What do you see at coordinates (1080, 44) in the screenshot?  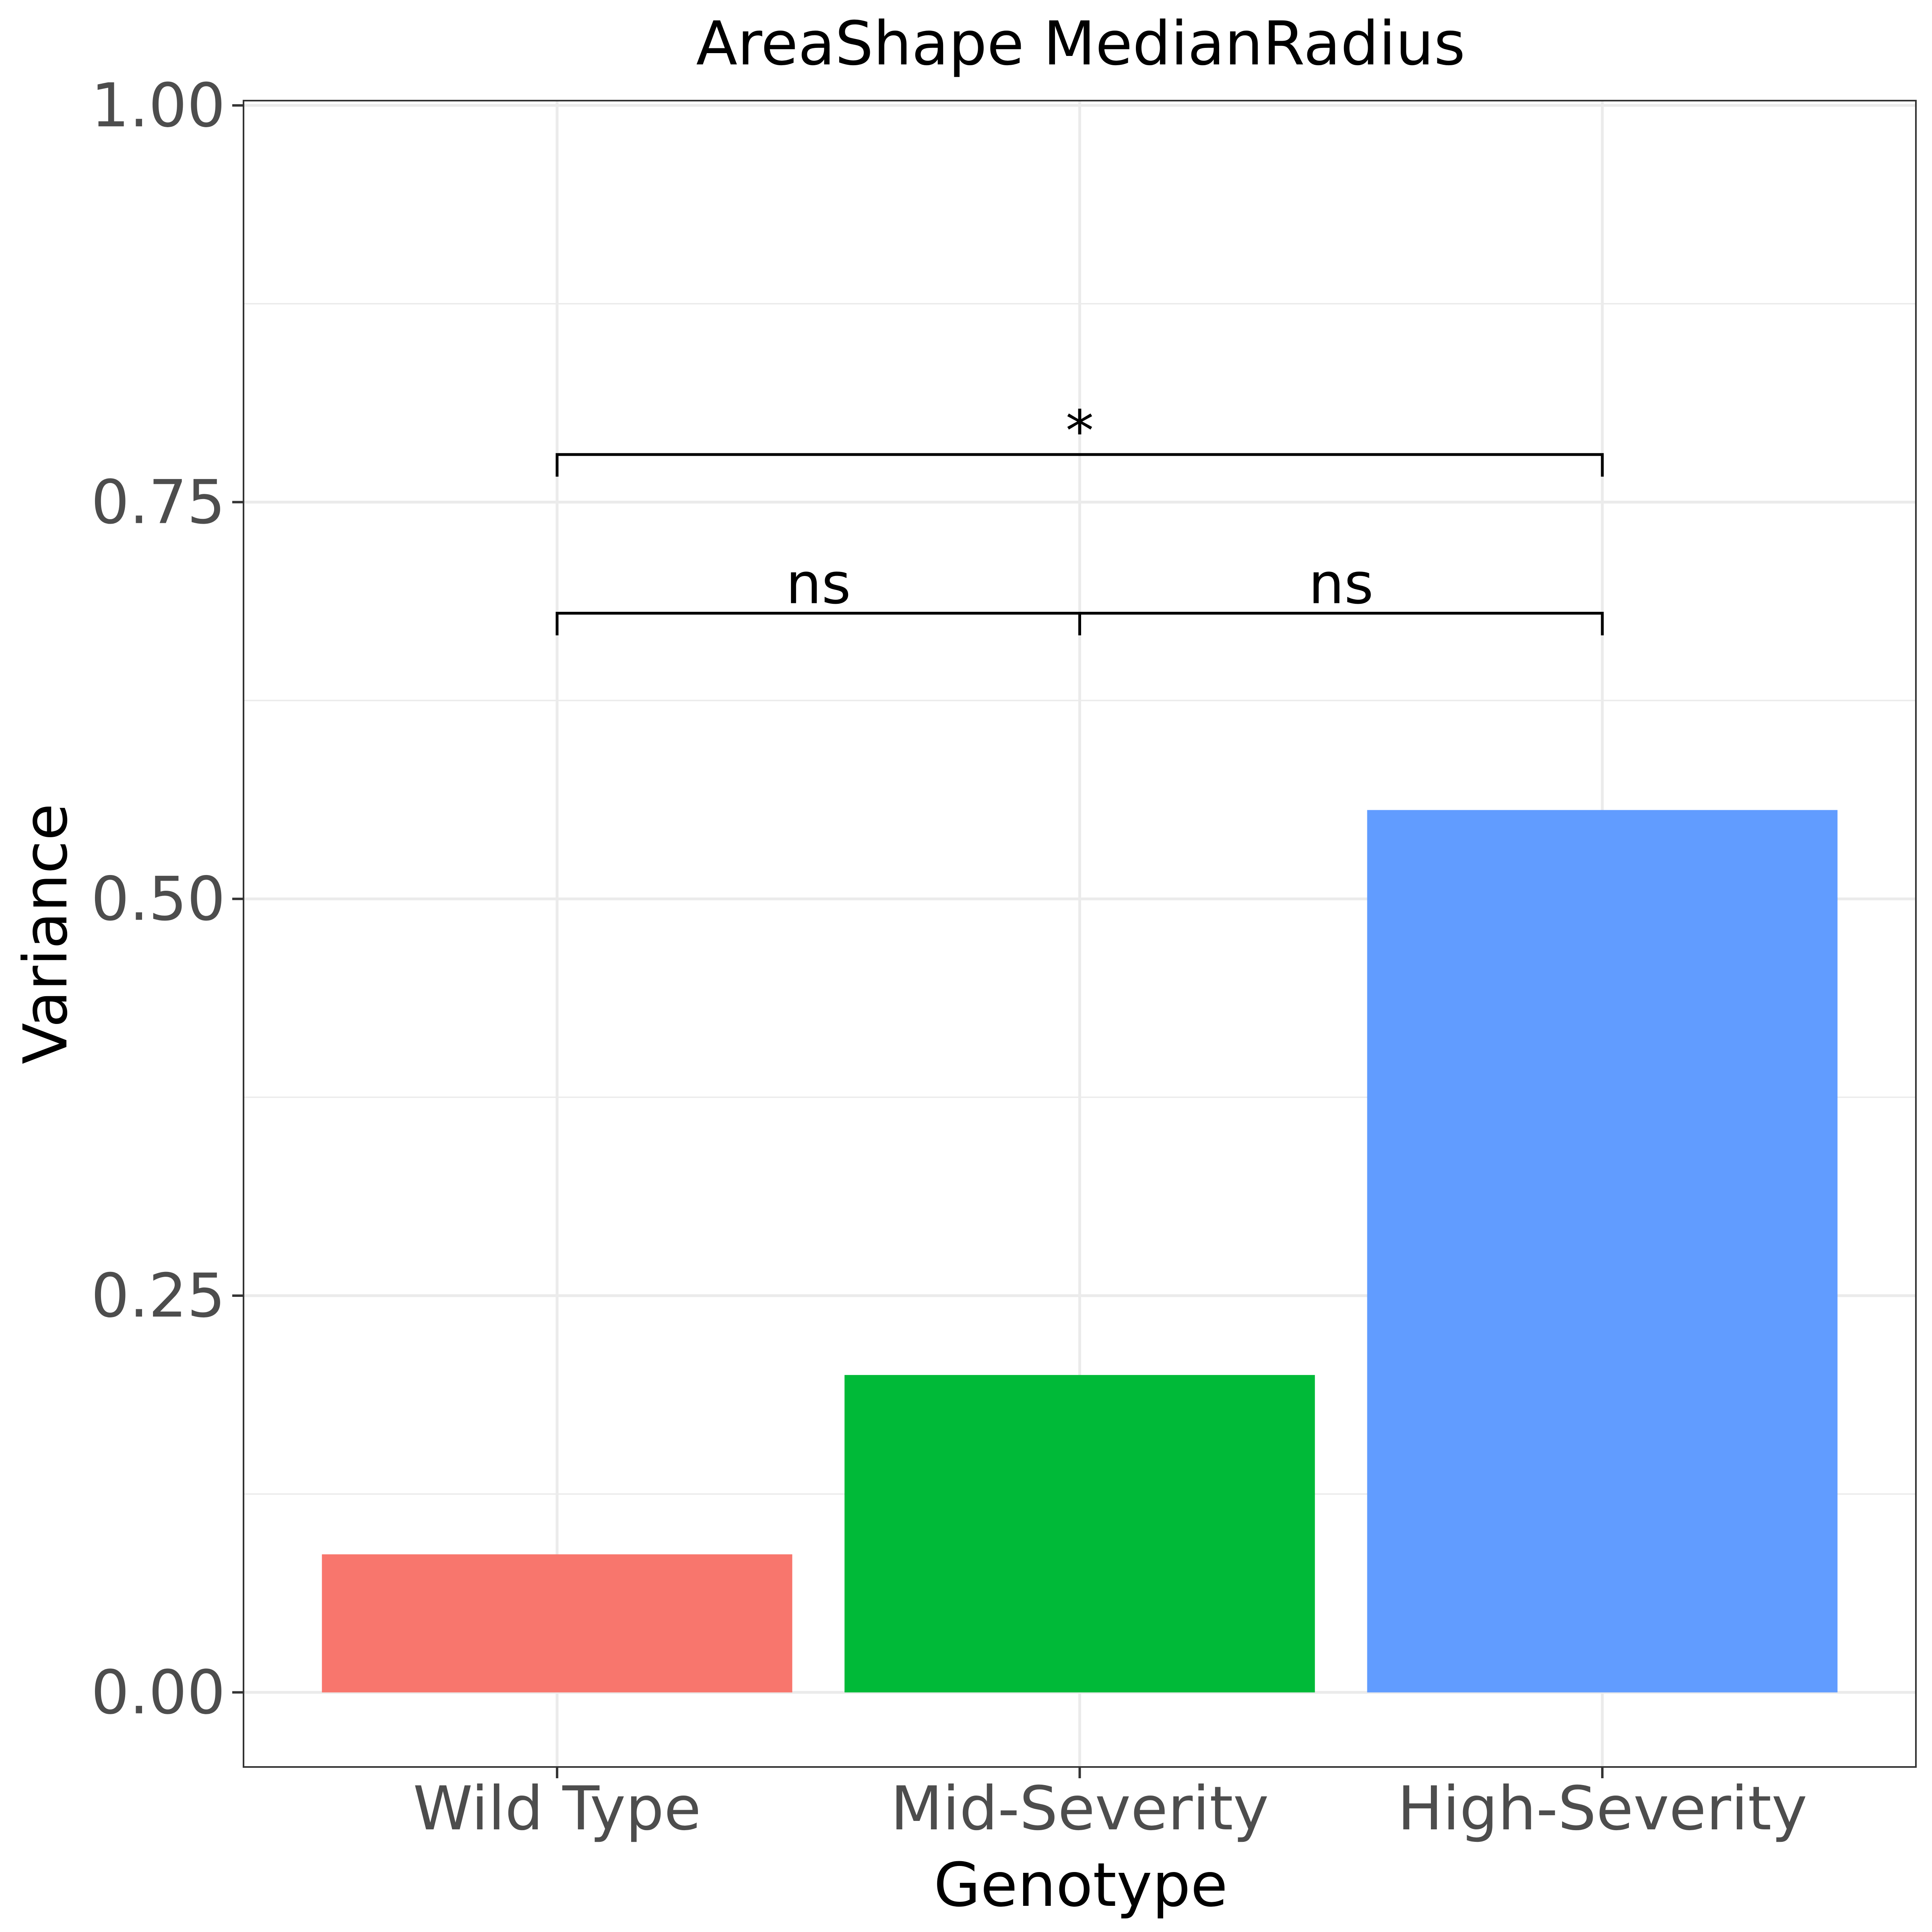 I see `chart-title: AreaShape MedianRadius` at bounding box center [1080, 44].